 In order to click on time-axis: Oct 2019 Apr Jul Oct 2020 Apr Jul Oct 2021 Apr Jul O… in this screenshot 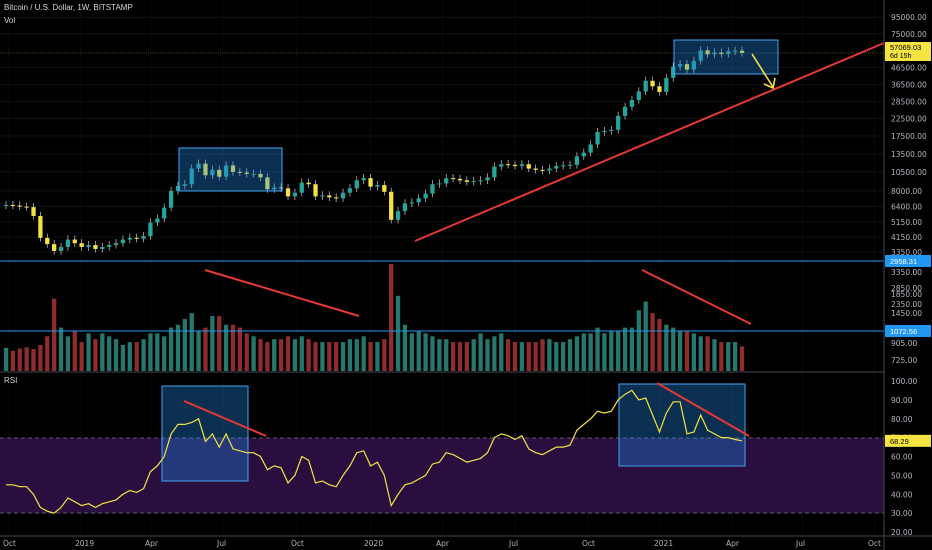, I will do `click(442, 543)`.